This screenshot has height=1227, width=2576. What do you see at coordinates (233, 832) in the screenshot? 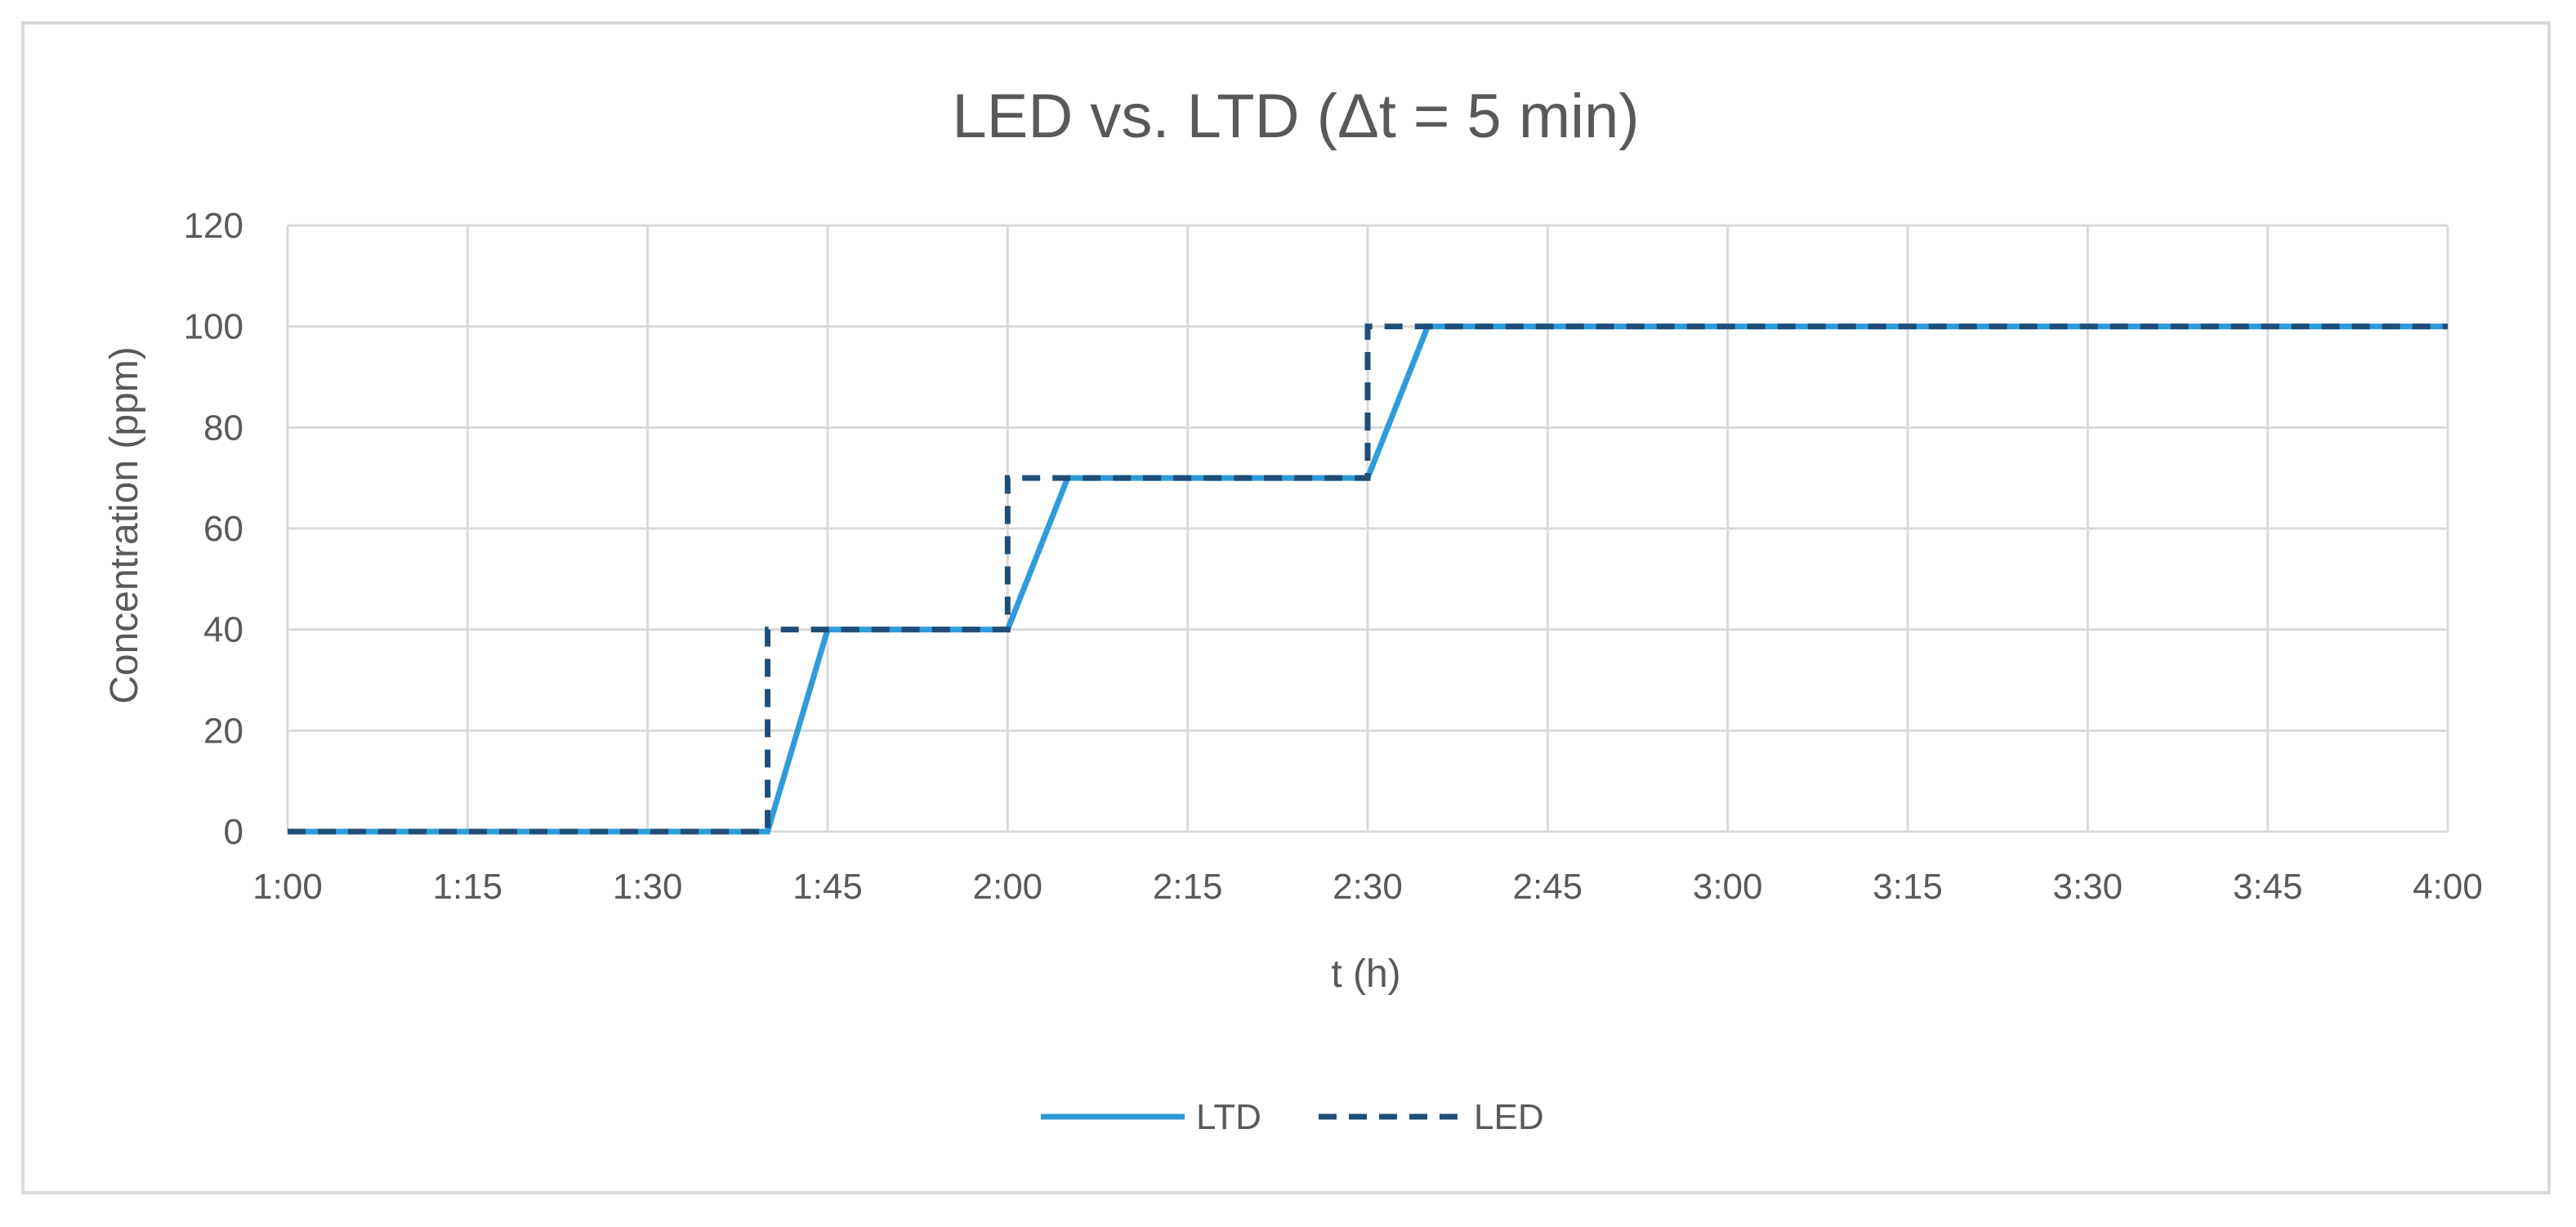
I see `y-tick-label: 0` at bounding box center [233, 832].